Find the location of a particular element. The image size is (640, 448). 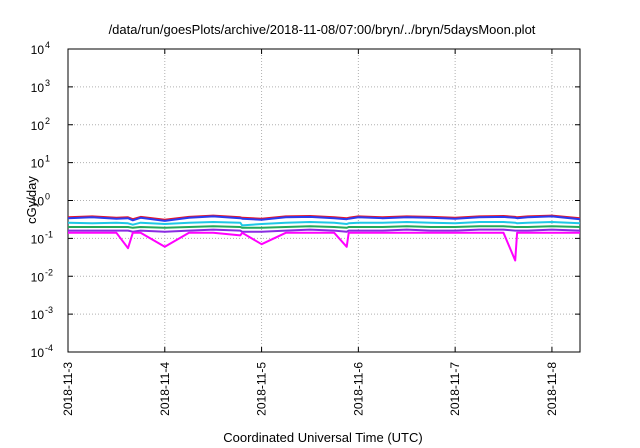

x-tick-label: 2018-11-6 is located at coordinates (358, 389).